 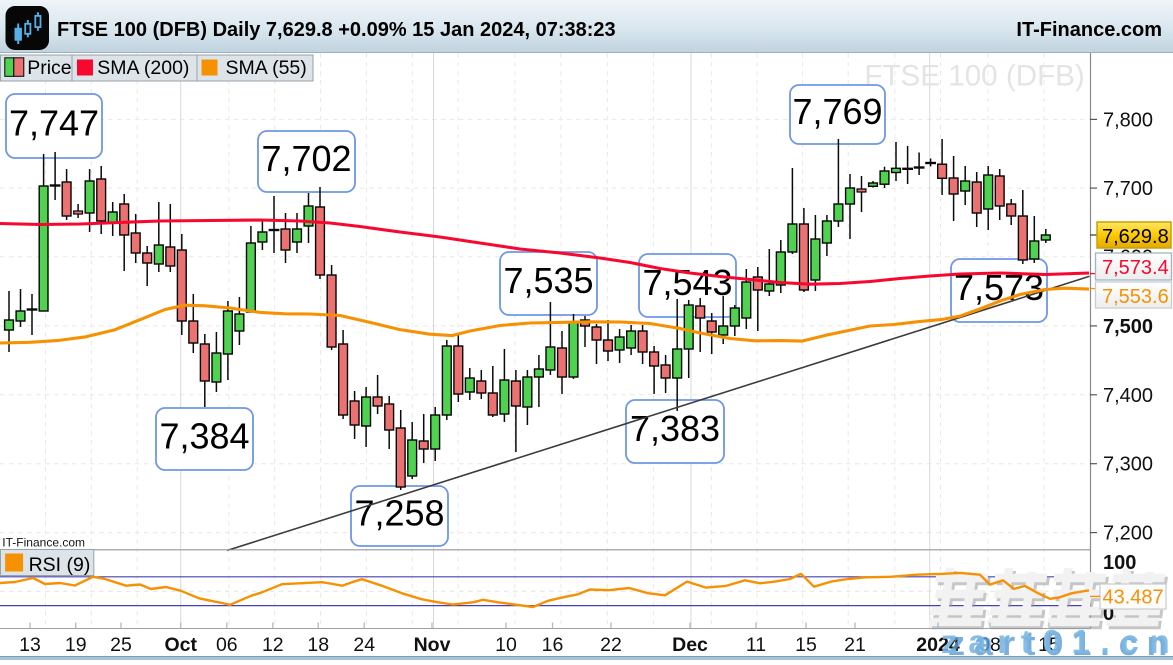 What do you see at coordinates (506, 645) in the screenshot?
I see `svg-text: 10` at bounding box center [506, 645].